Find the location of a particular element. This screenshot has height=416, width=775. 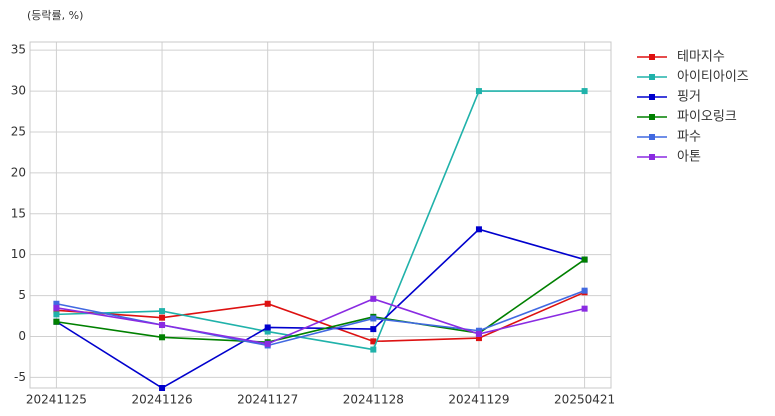

legend-label: 테마지수 is located at coordinates (701, 57).